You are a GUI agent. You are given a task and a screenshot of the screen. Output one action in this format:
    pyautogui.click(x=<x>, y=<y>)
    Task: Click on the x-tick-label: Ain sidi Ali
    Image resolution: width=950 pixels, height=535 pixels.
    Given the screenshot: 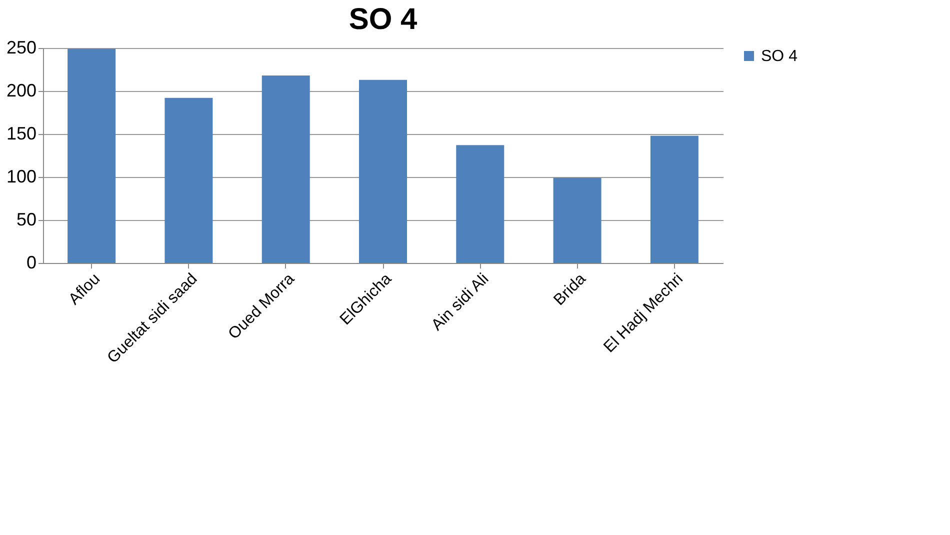 What is the action you would take?
    pyautogui.click(x=460, y=302)
    